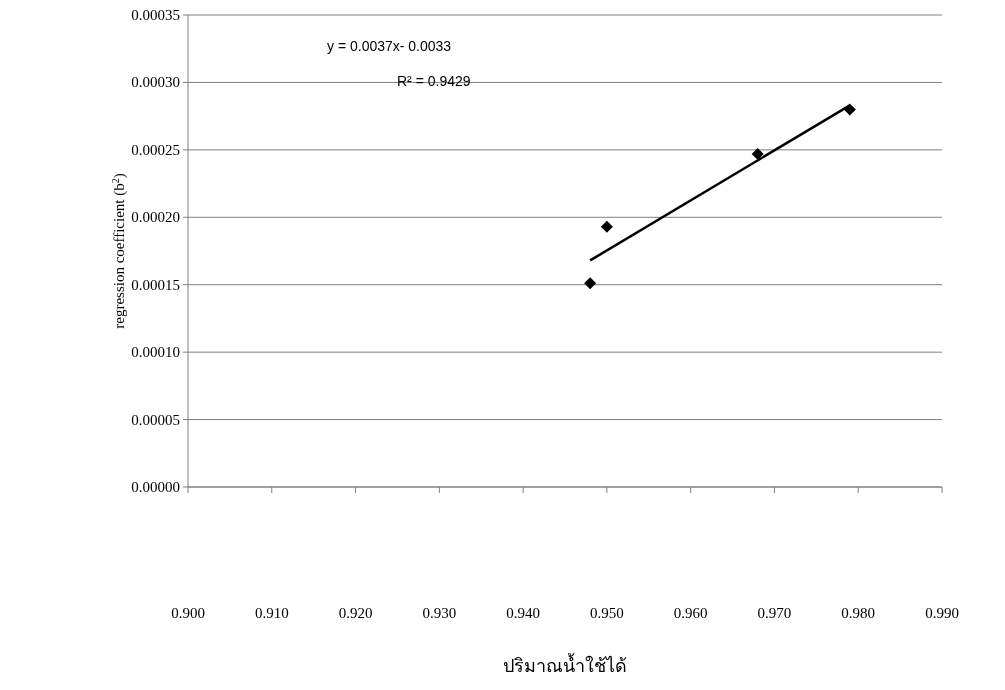  What do you see at coordinates (439, 613) in the screenshot?
I see `x-tick-label: 0.930` at bounding box center [439, 613].